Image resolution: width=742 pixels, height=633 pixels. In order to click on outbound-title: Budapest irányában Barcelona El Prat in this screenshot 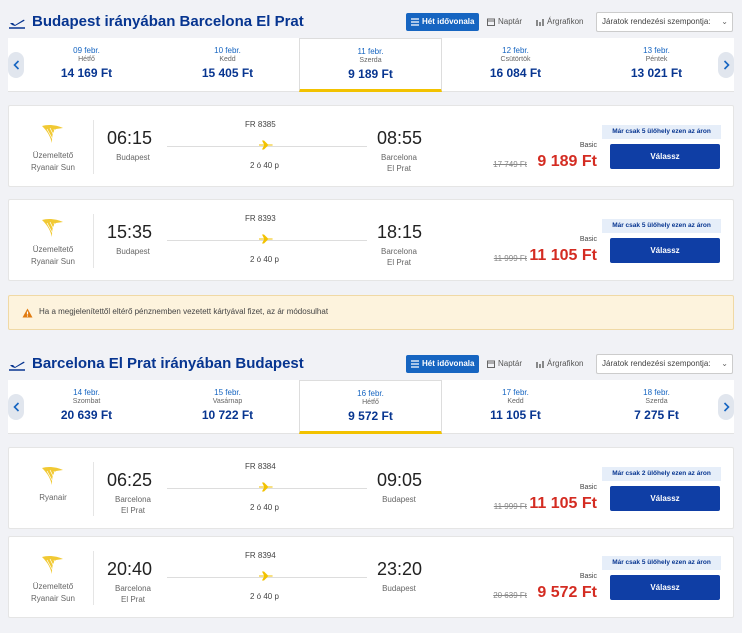, I will do `click(168, 21)`.